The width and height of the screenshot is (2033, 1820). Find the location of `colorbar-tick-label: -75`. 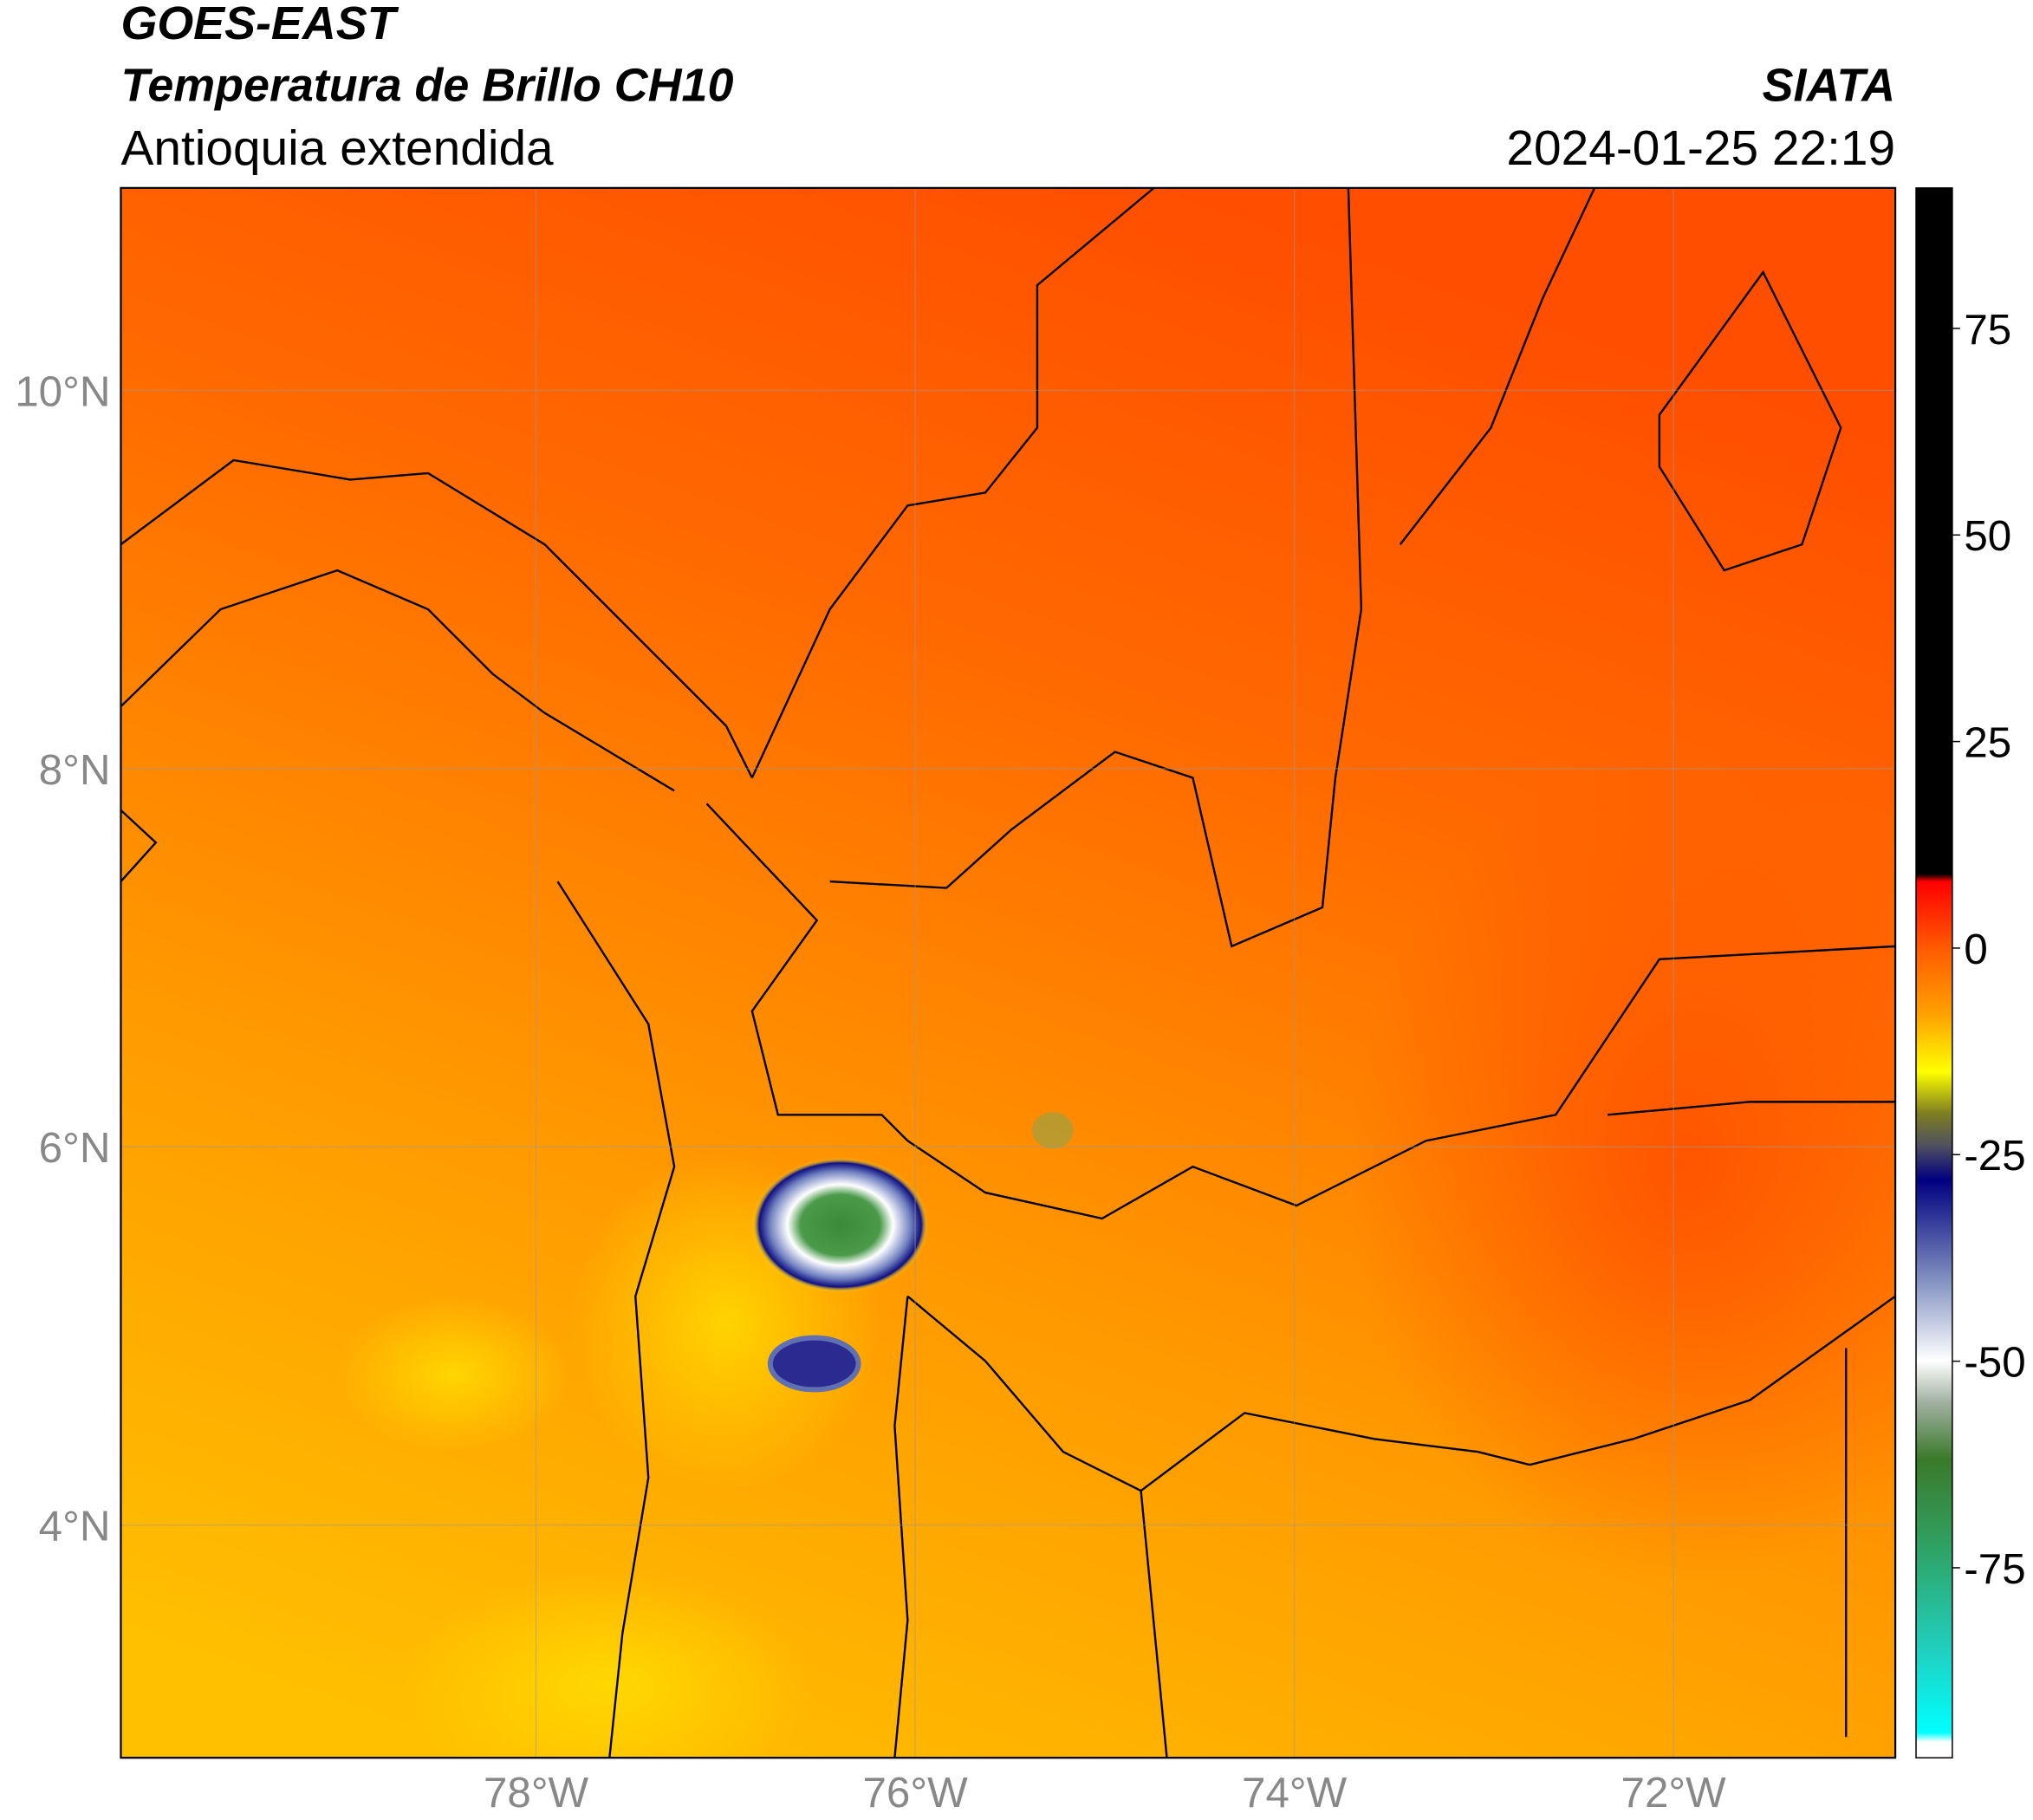

colorbar-tick-label: -75 is located at coordinates (1994, 1569).